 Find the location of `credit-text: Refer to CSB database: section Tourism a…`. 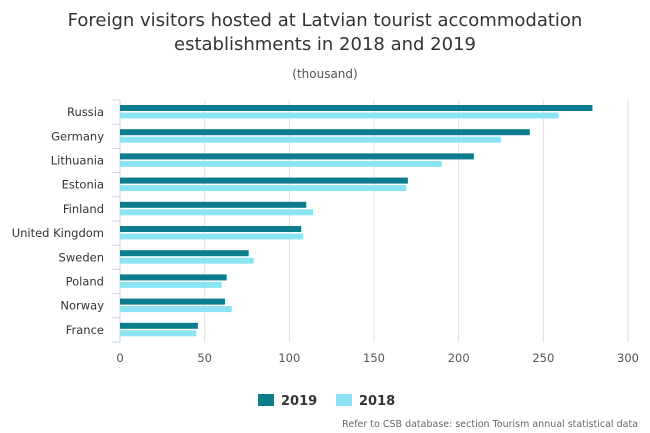

credit-text: Refer to CSB database: section Tourism a… is located at coordinates (490, 424).